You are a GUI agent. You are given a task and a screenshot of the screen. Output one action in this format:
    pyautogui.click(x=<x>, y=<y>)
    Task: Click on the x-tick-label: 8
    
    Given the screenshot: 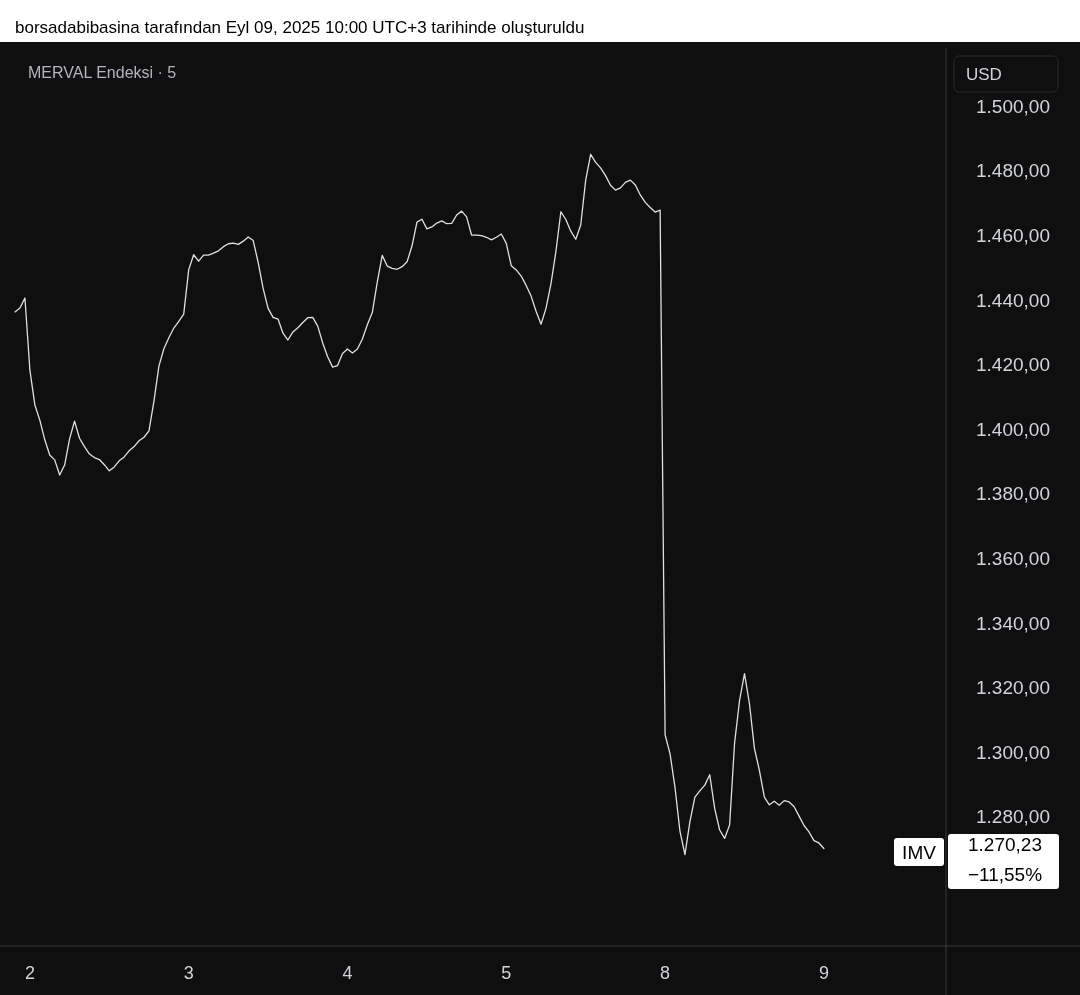 What is the action you would take?
    pyautogui.click(x=665, y=973)
    